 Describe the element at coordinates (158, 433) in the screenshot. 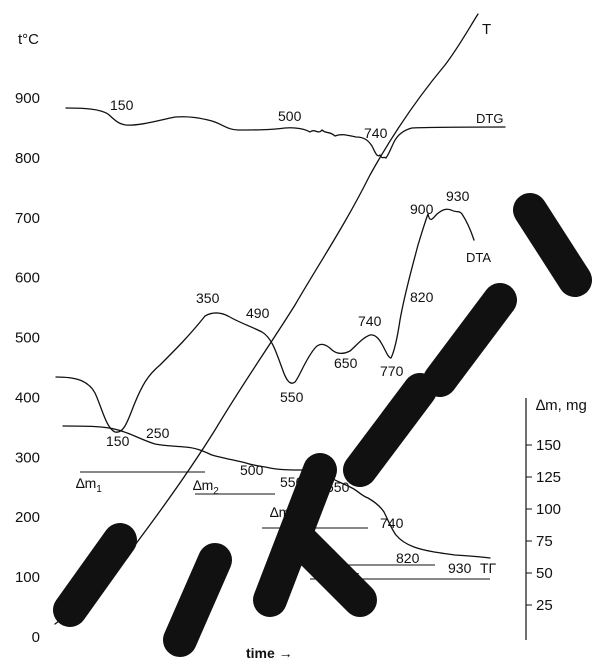

I see `tg-annotation: 250` at that location.